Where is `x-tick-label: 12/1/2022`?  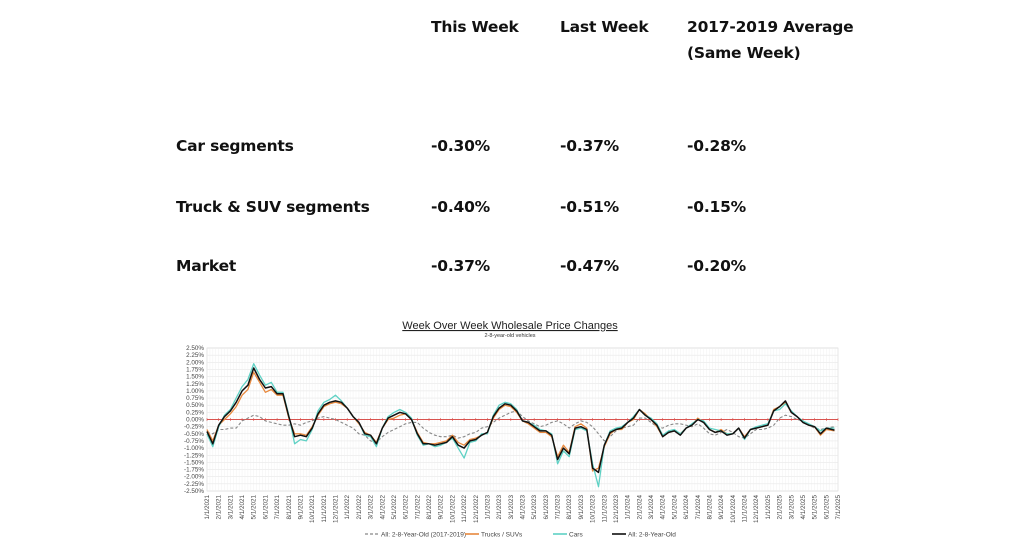
x-tick-label: 12/1/2022 is located at coordinates (476, 509).